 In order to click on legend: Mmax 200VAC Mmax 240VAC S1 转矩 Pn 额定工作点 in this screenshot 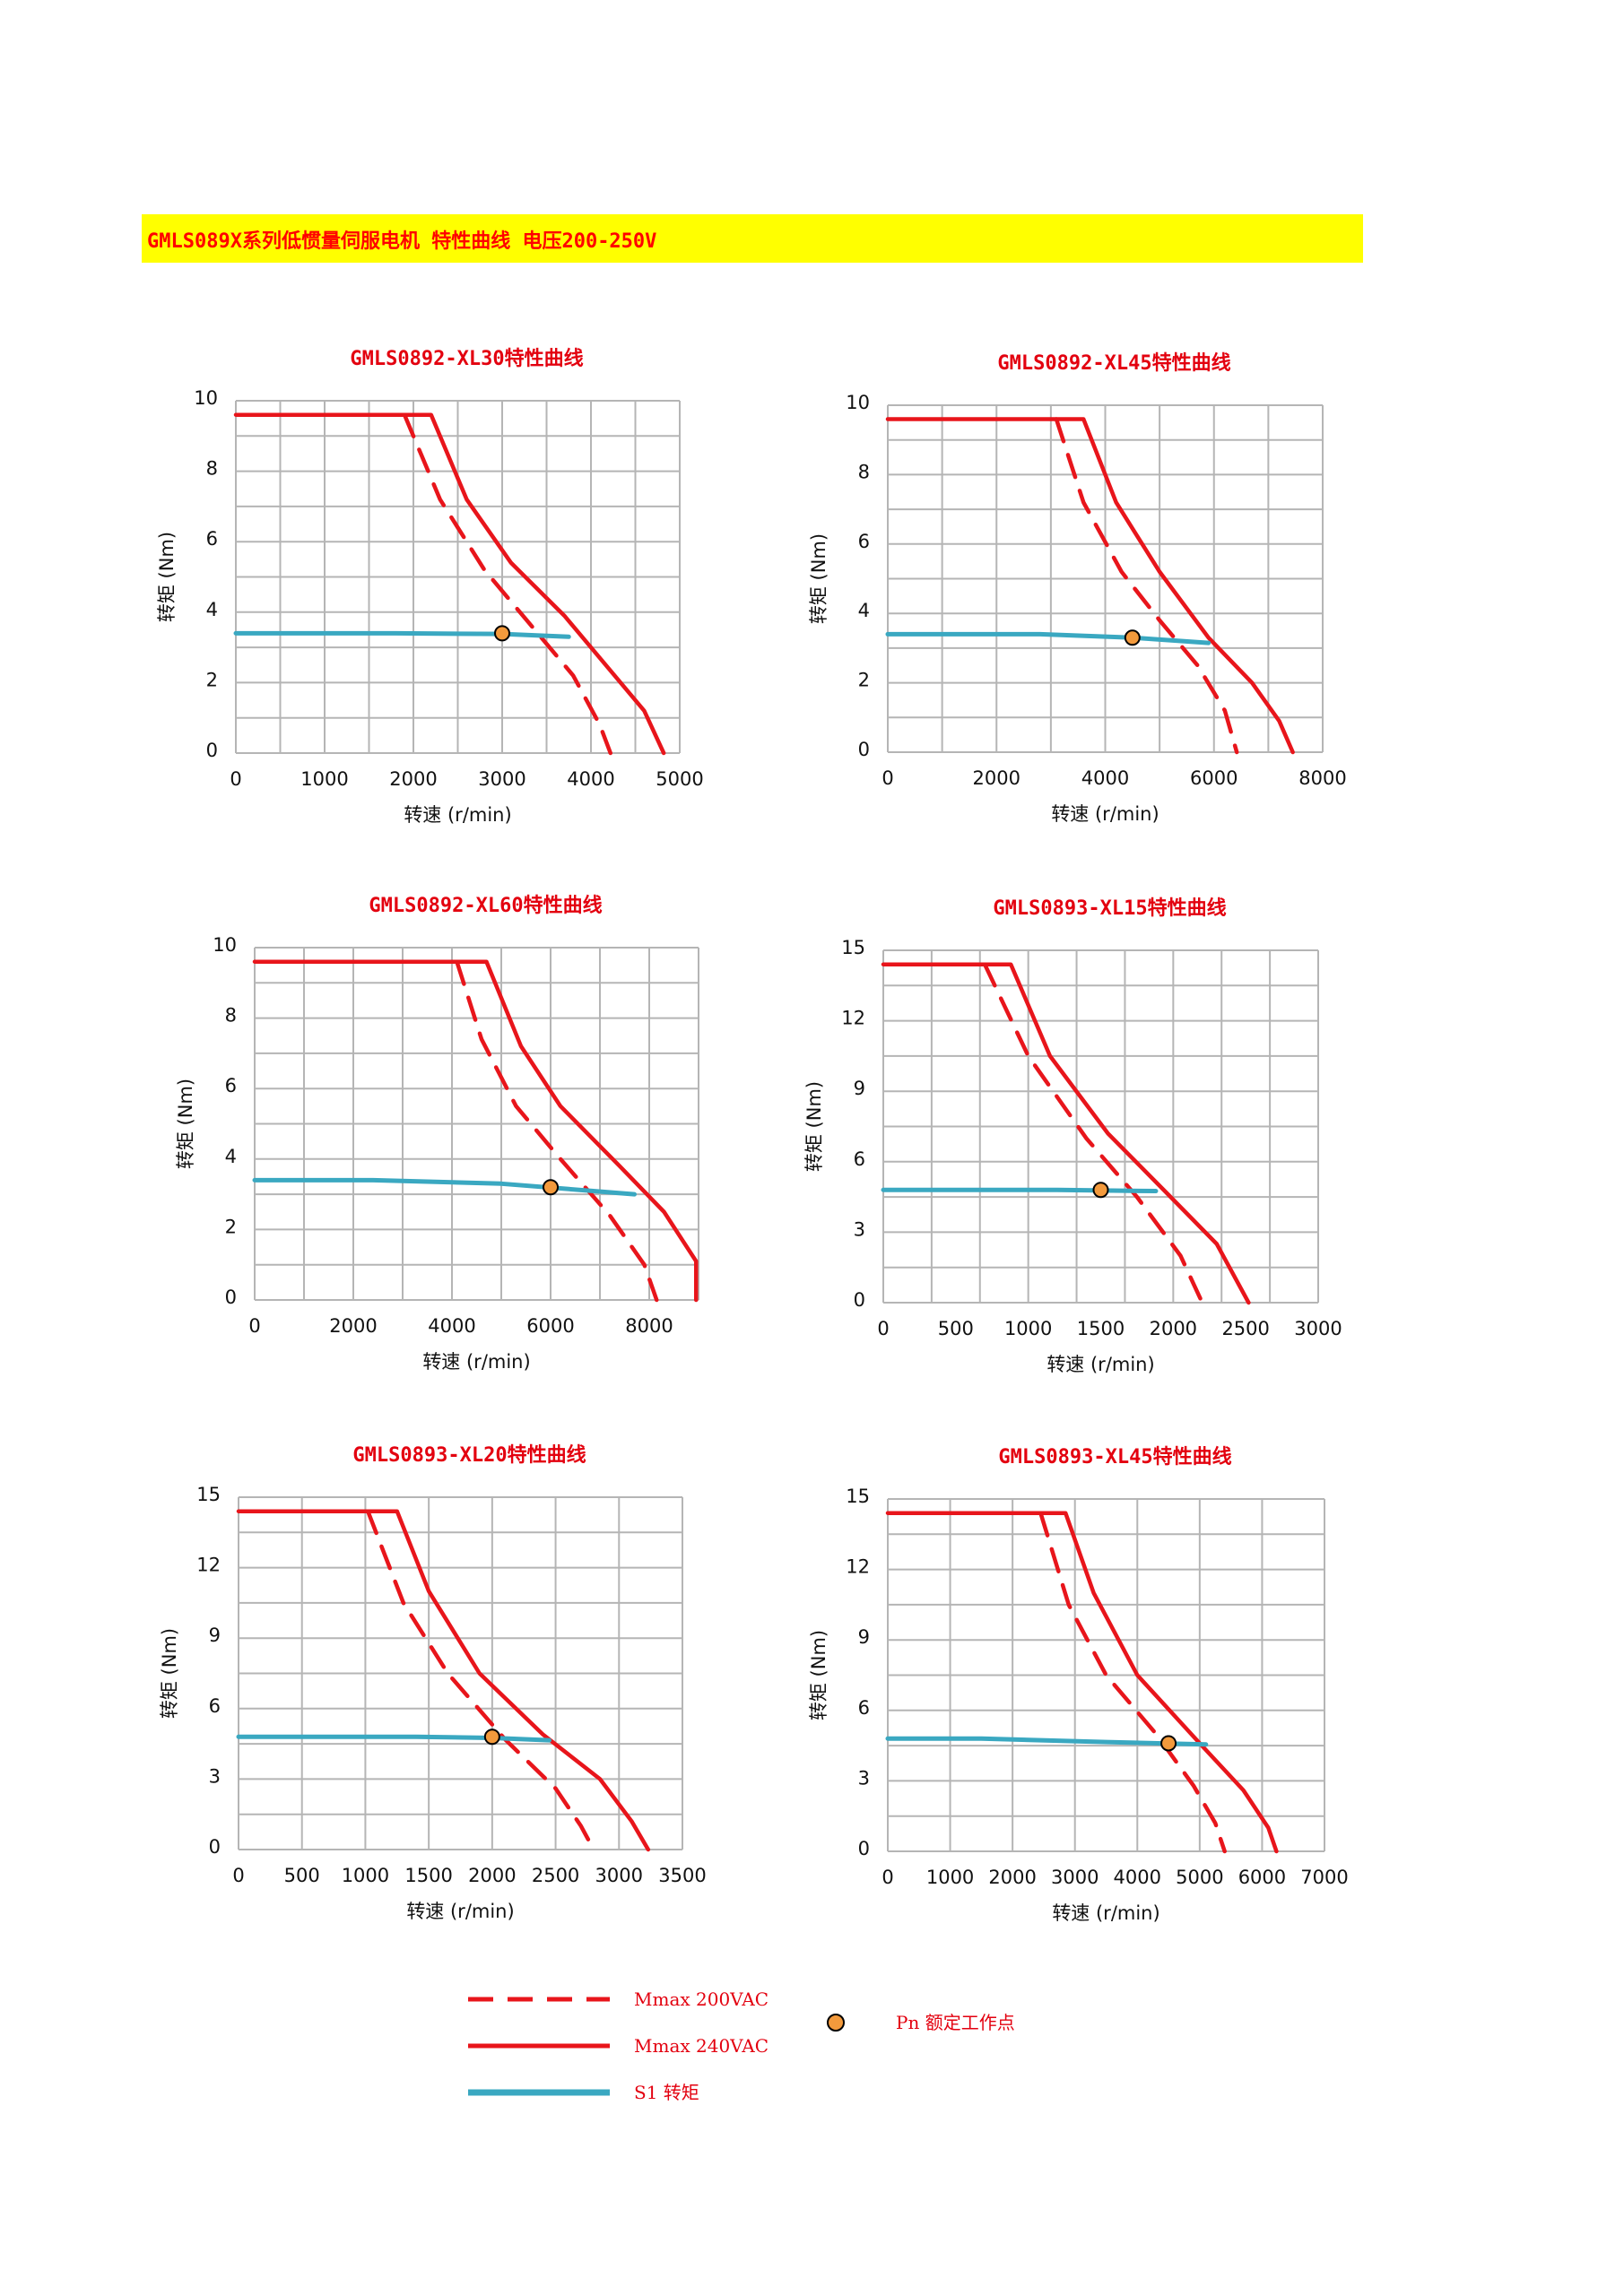, I will do `click(741, 2045)`.